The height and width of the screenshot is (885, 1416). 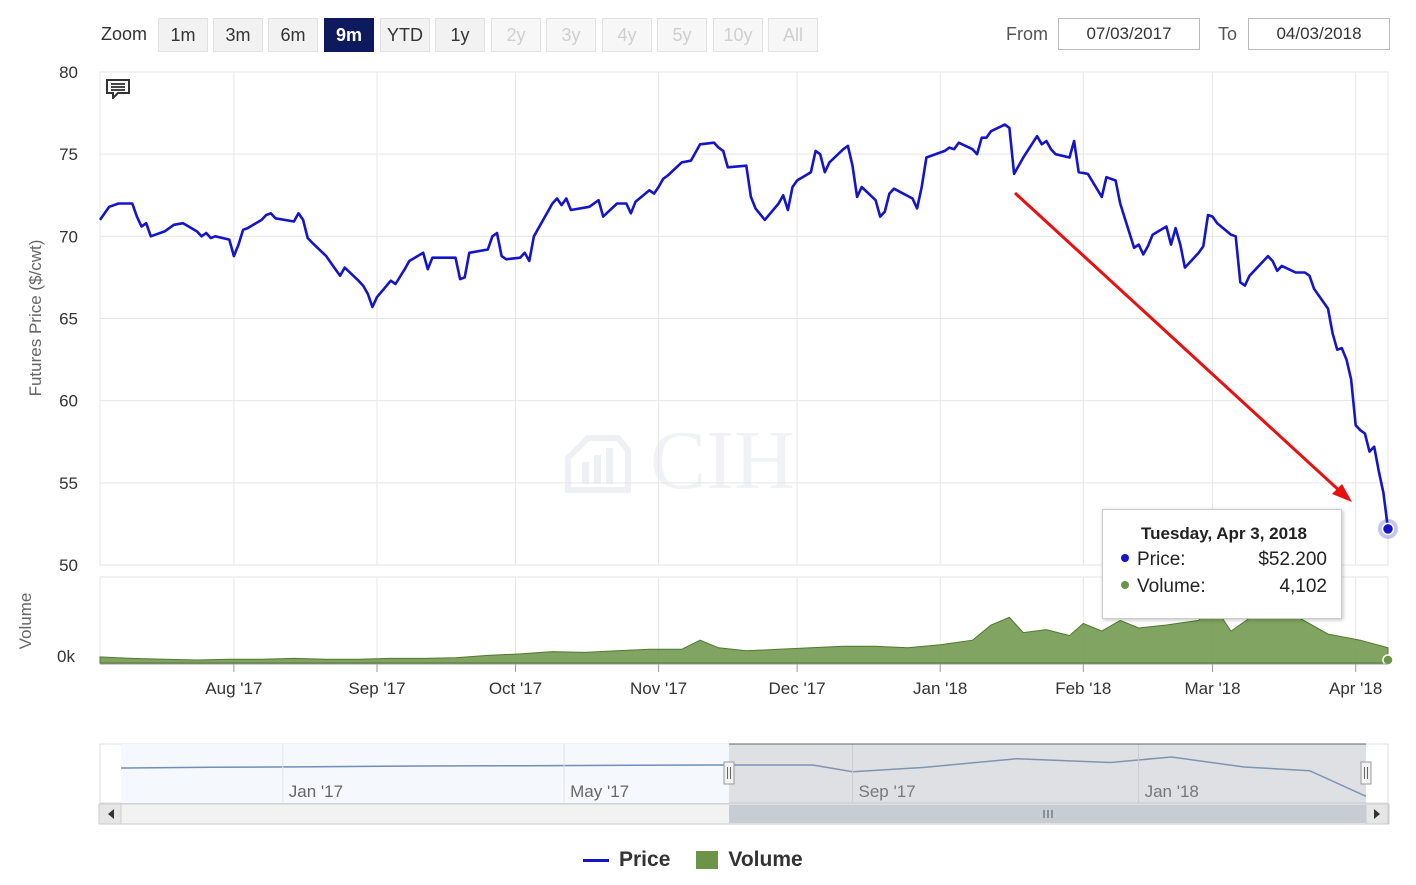 I want to click on x-tick-label: Sep '17, so click(x=376, y=688).